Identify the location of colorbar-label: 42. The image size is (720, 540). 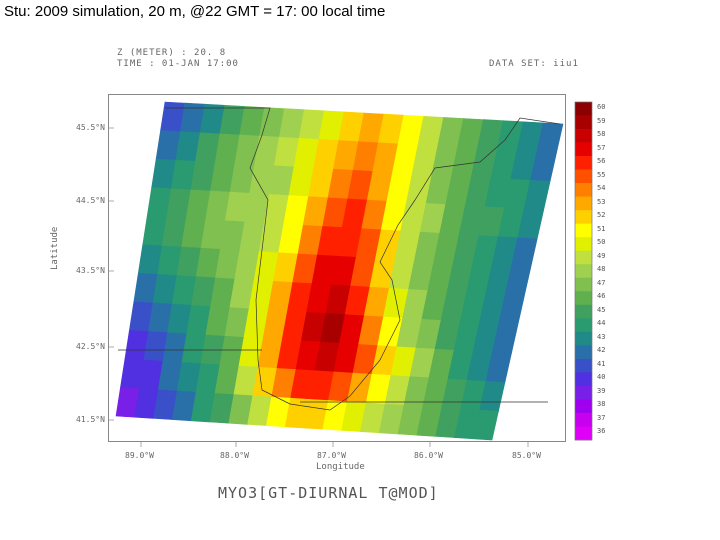
(601, 350).